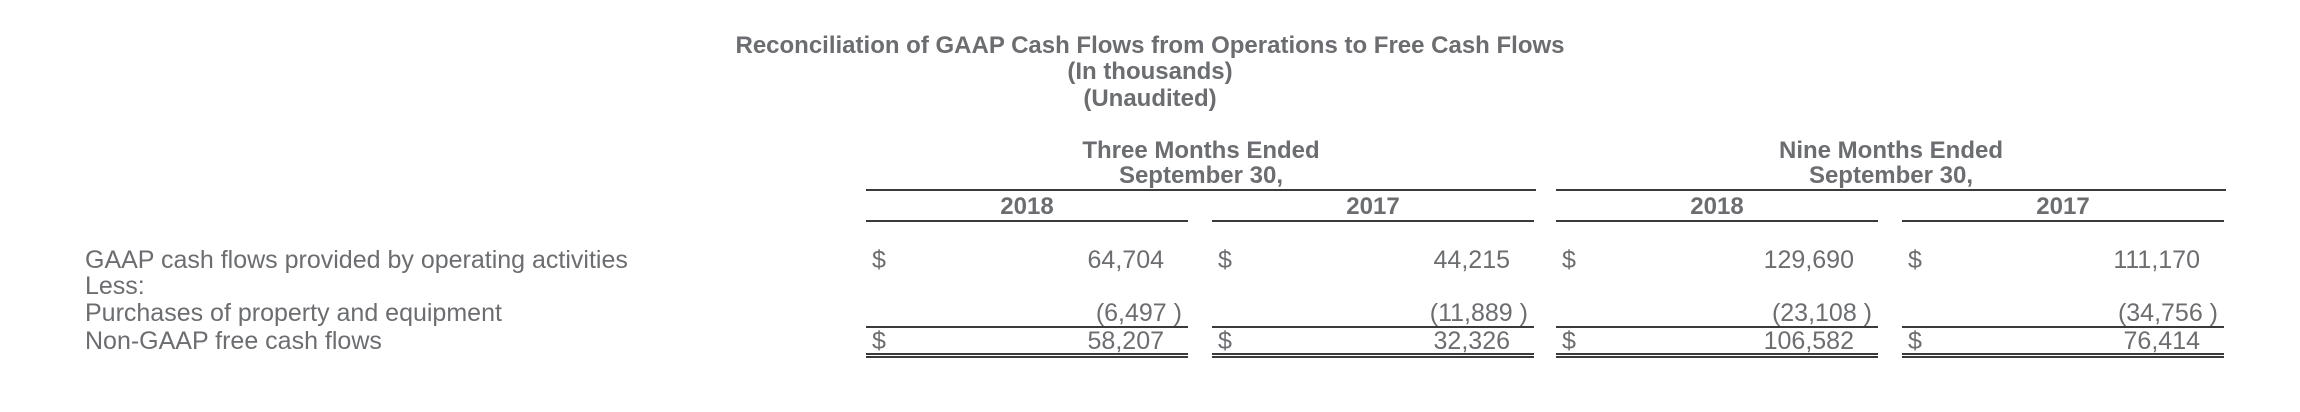 The width and height of the screenshot is (2300, 412). What do you see at coordinates (1478, 313) in the screenshot?
I see `purchases-cell: (11,889 )` at bounding box center [1478, 313].